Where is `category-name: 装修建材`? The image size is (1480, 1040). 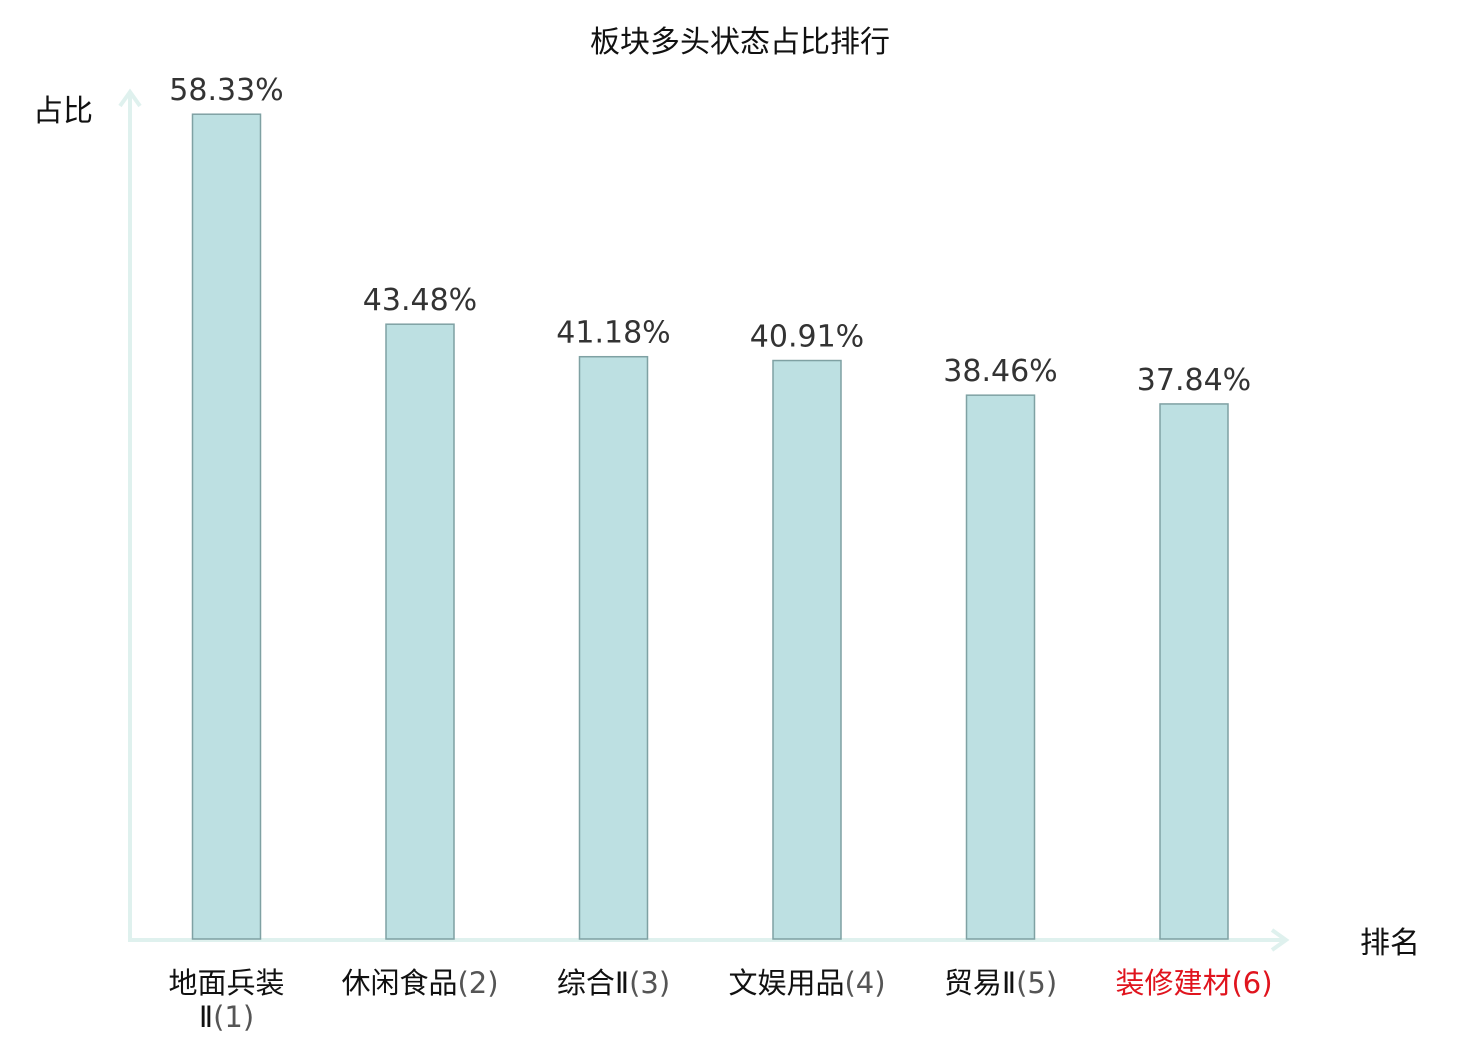
category-name: 装修建材 is located at coordinates (1173, 983).